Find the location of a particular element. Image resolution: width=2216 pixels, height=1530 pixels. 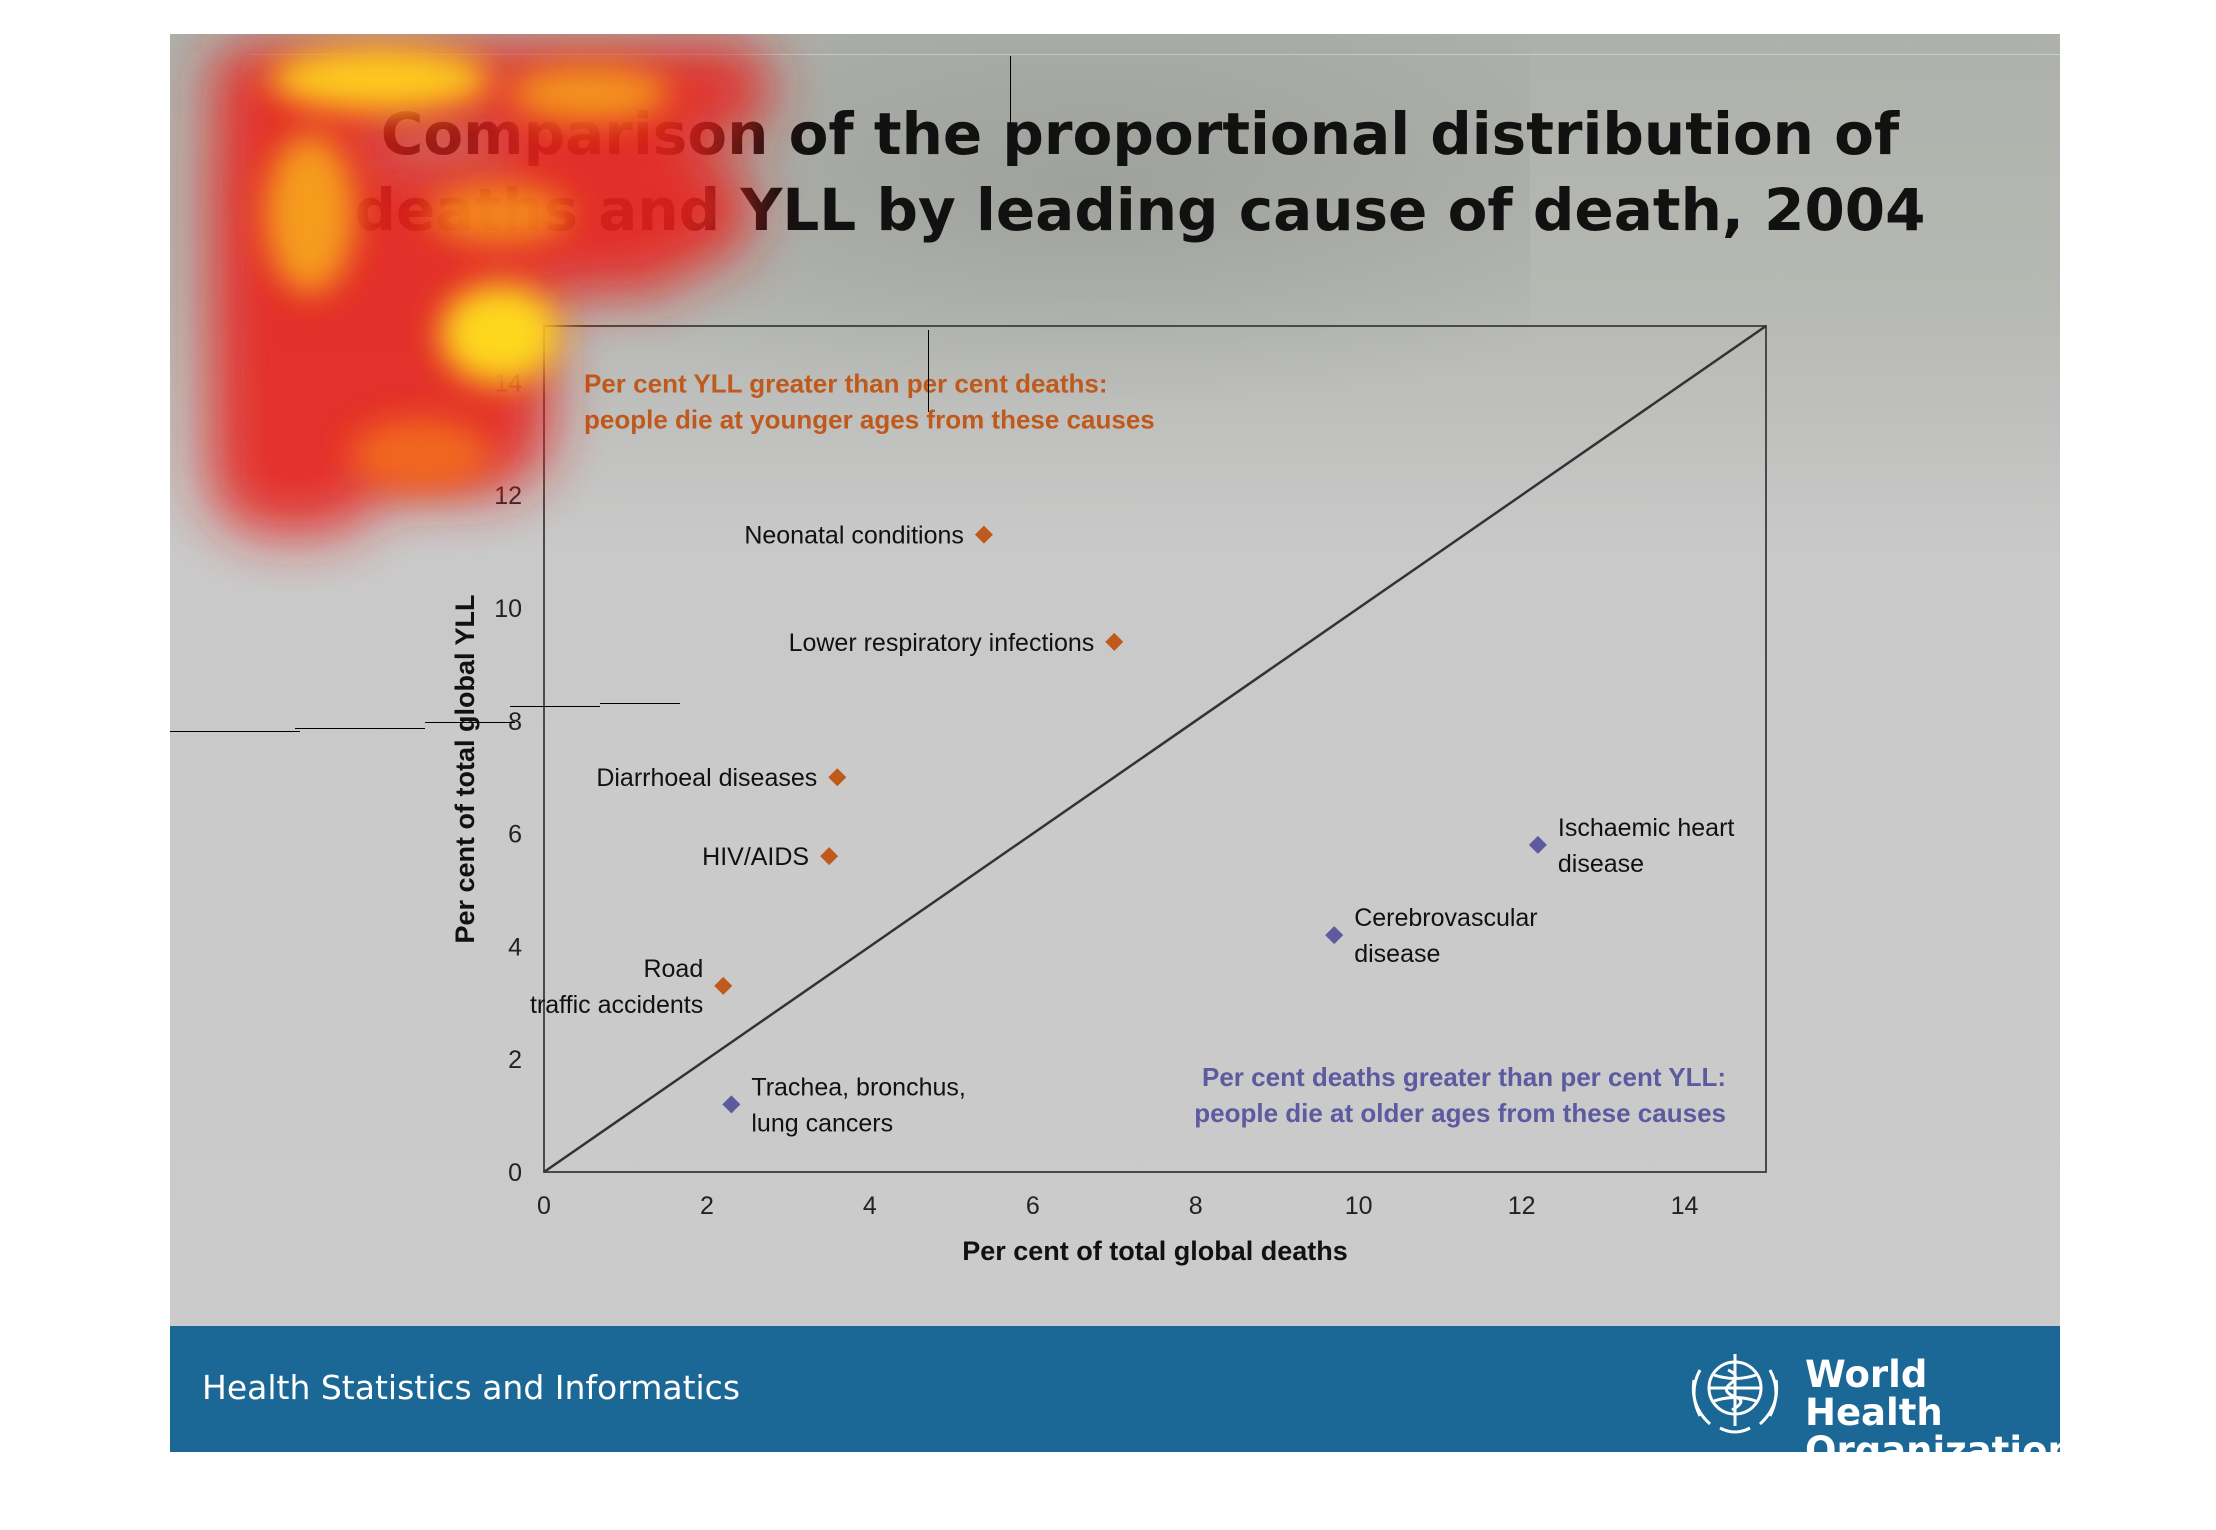

x-axis-title: Per cent of total global deaths is located at coordinates (1155, 1251).